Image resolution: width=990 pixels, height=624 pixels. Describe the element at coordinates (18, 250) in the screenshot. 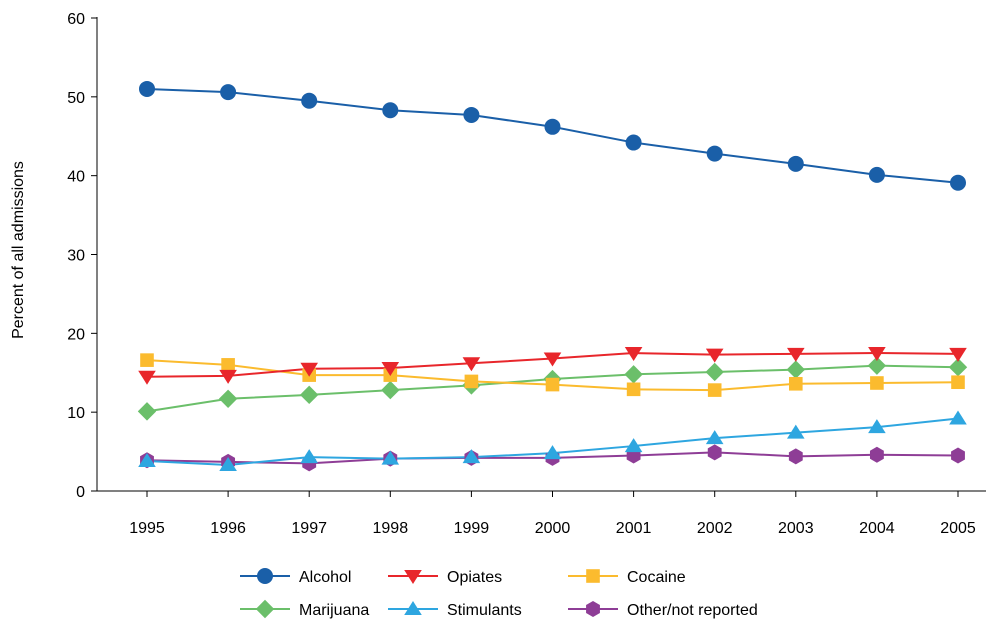

I see `y-axis-title: Percent of all admissions` at that location.